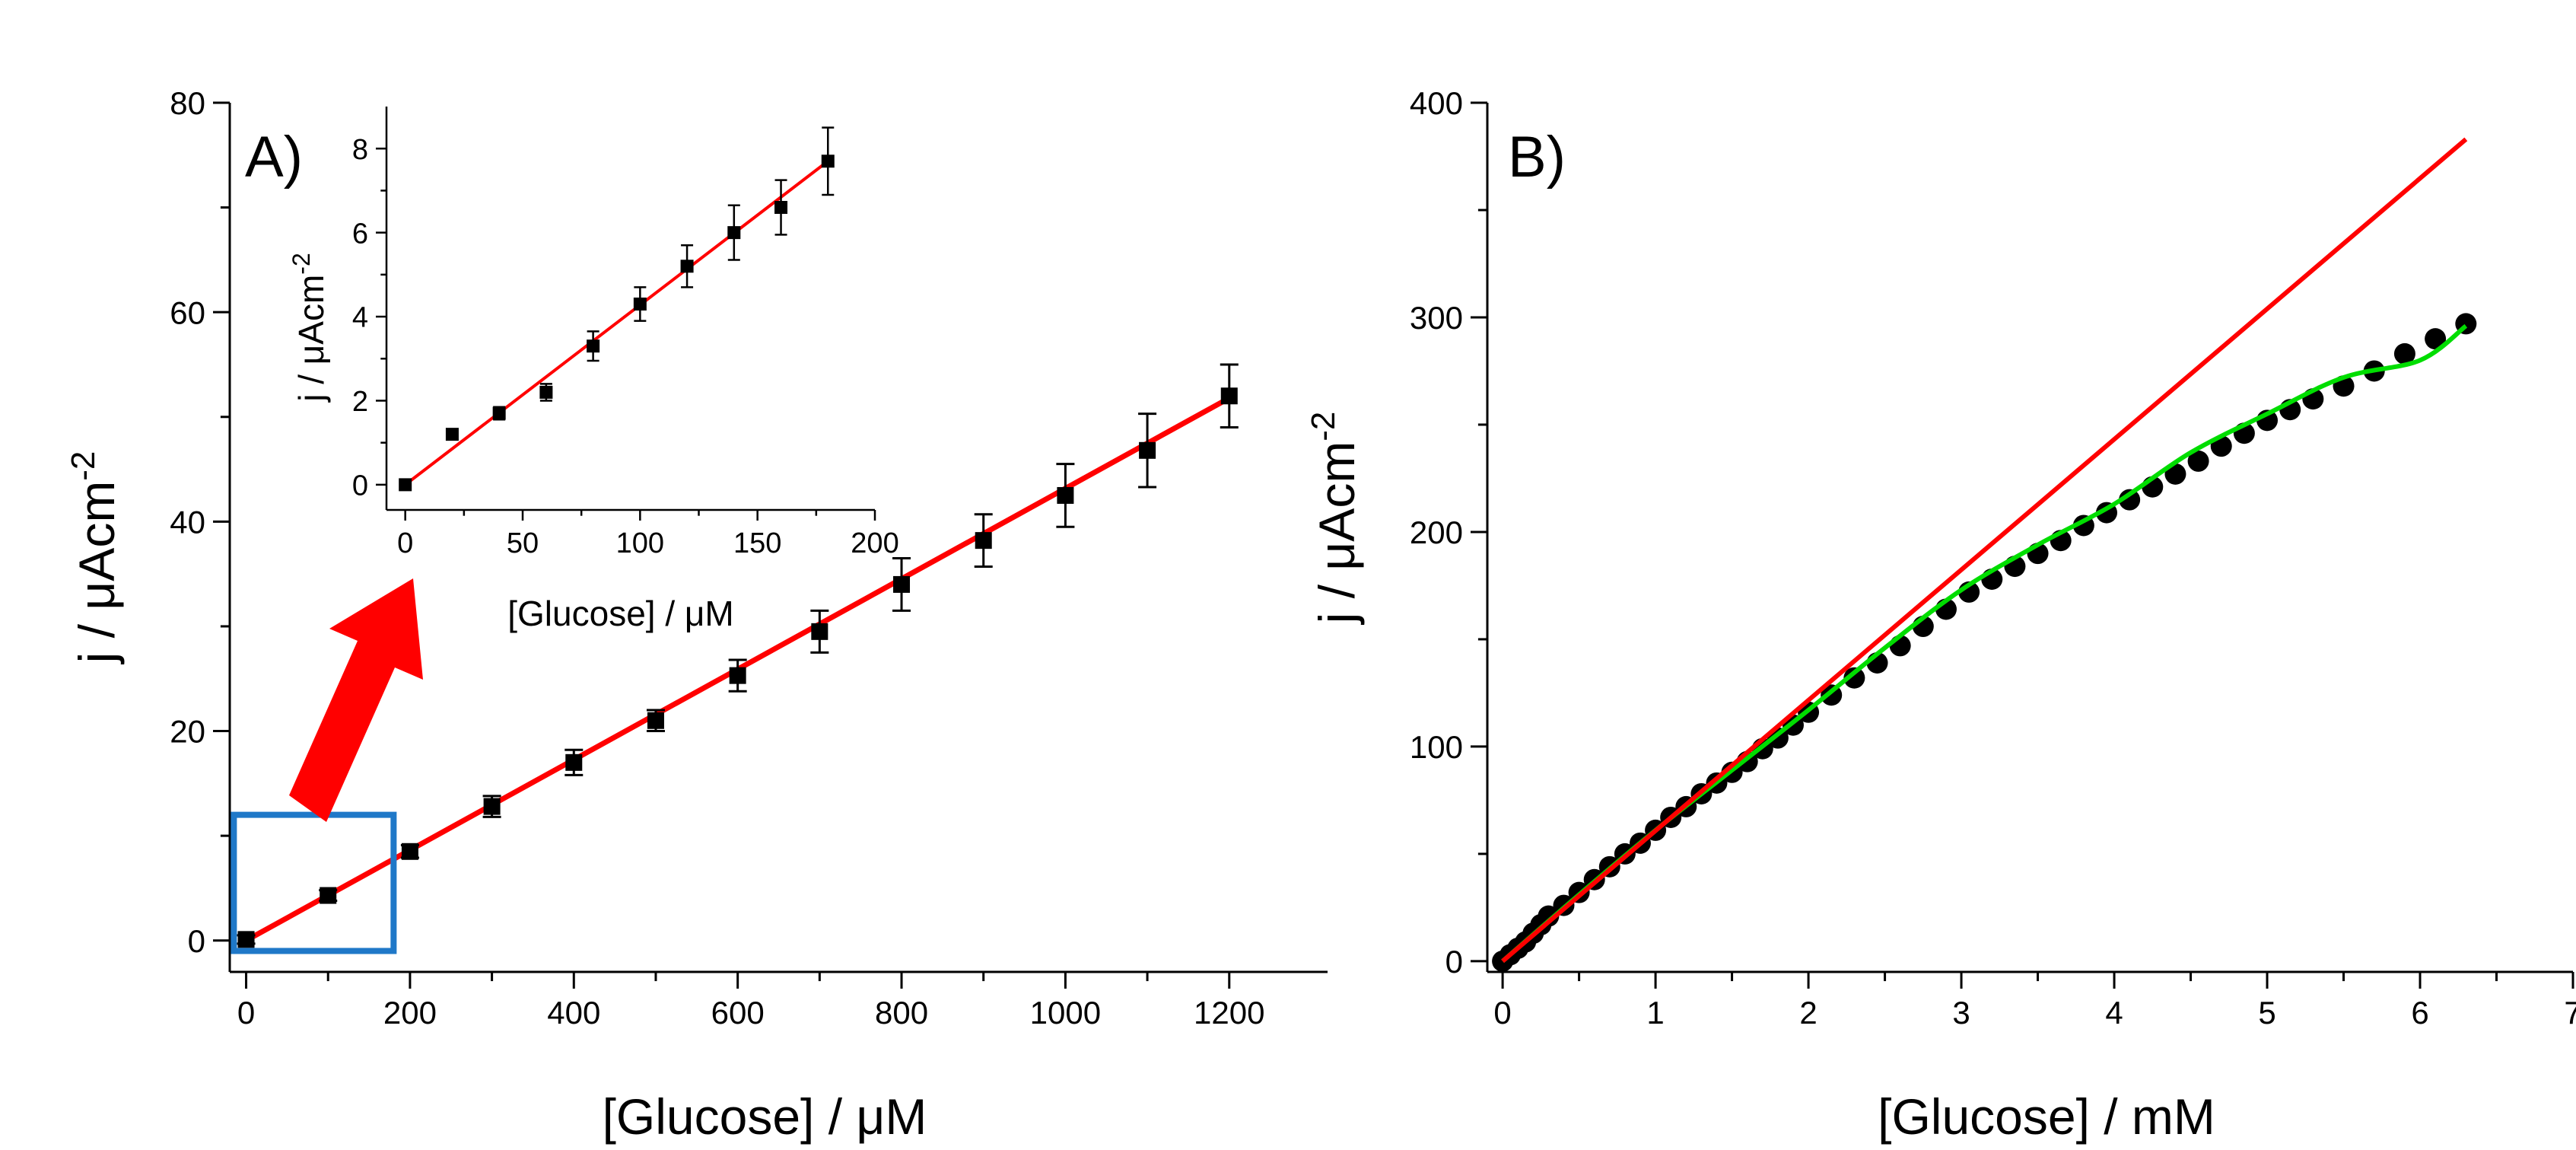 The height and width of the screenshot is (1150, 2576). What do you see at coordinates (2267, 1013) in the screenshot?
I see `panel-b-x-tick-label: 5` at bounding box center [2267, 1013].